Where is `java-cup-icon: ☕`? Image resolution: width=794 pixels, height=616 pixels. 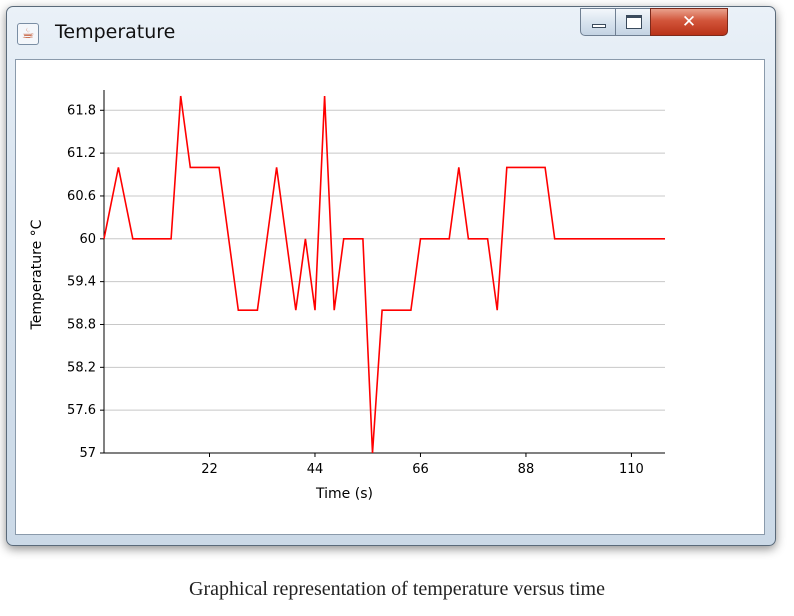
java-cup-icon: ☕ is located at coordinates (28, 34).